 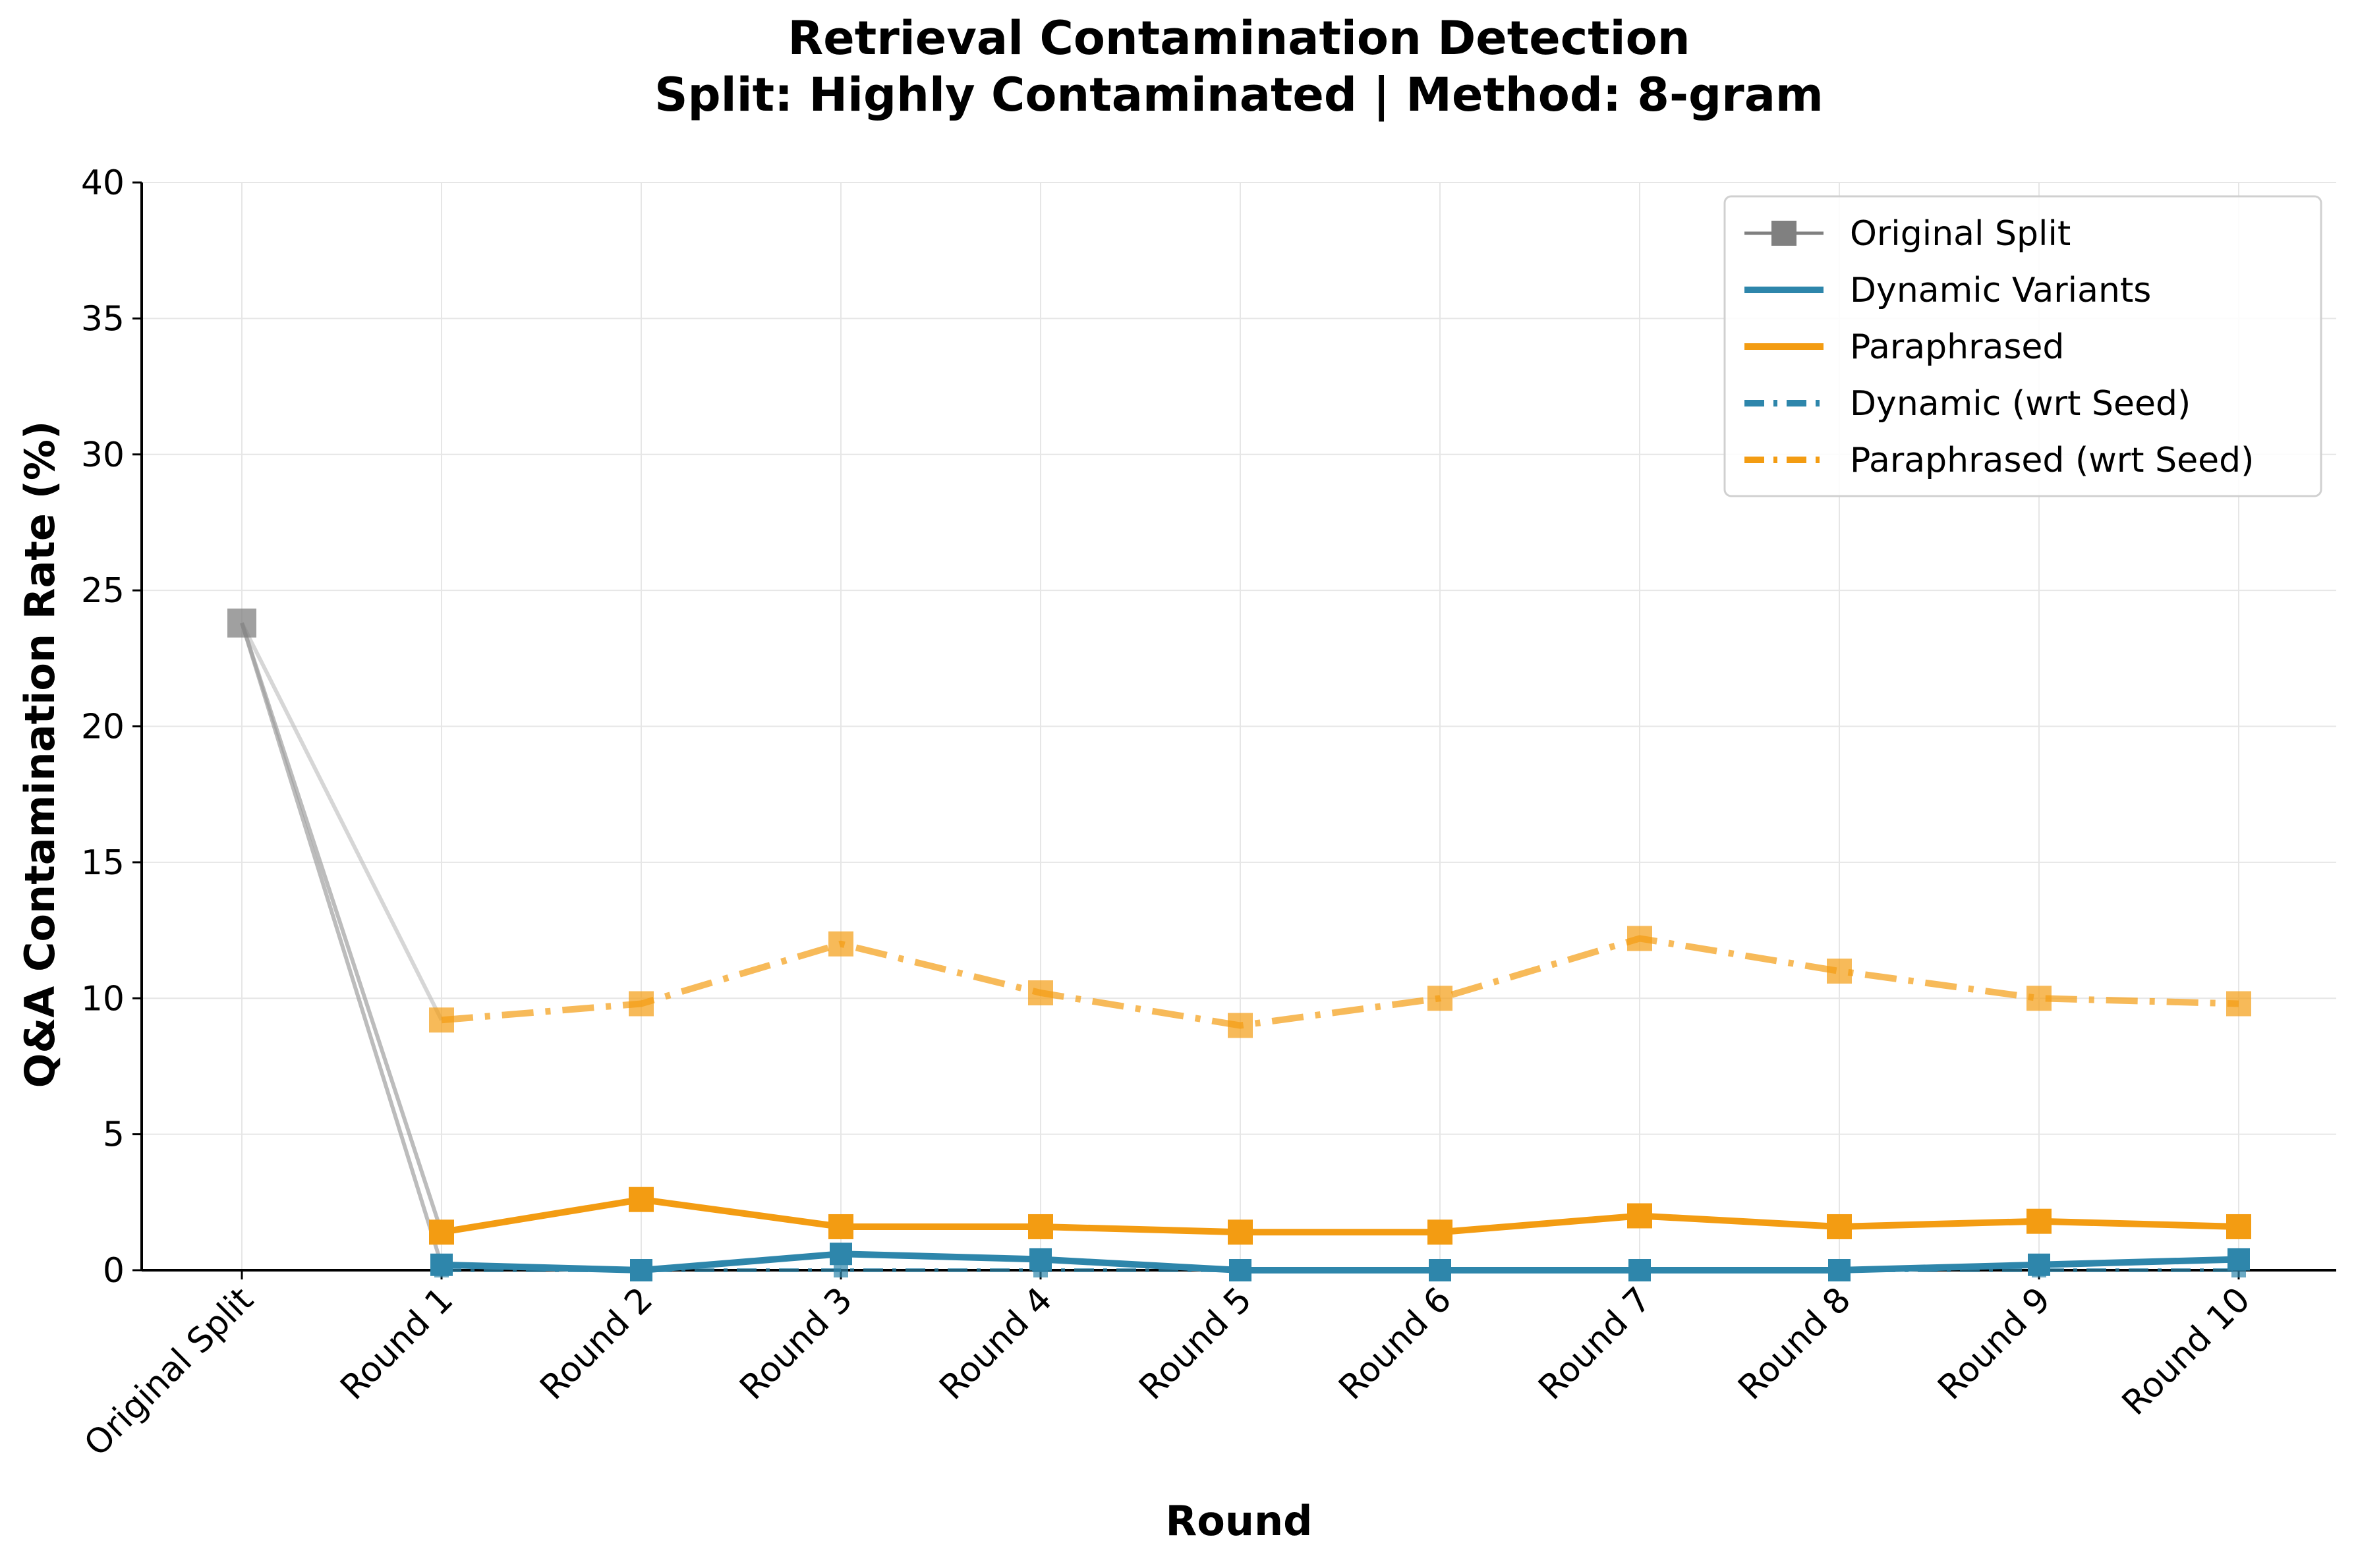 I want to click on x-tick-label: Round 10, so click(x=2186, y=1351).